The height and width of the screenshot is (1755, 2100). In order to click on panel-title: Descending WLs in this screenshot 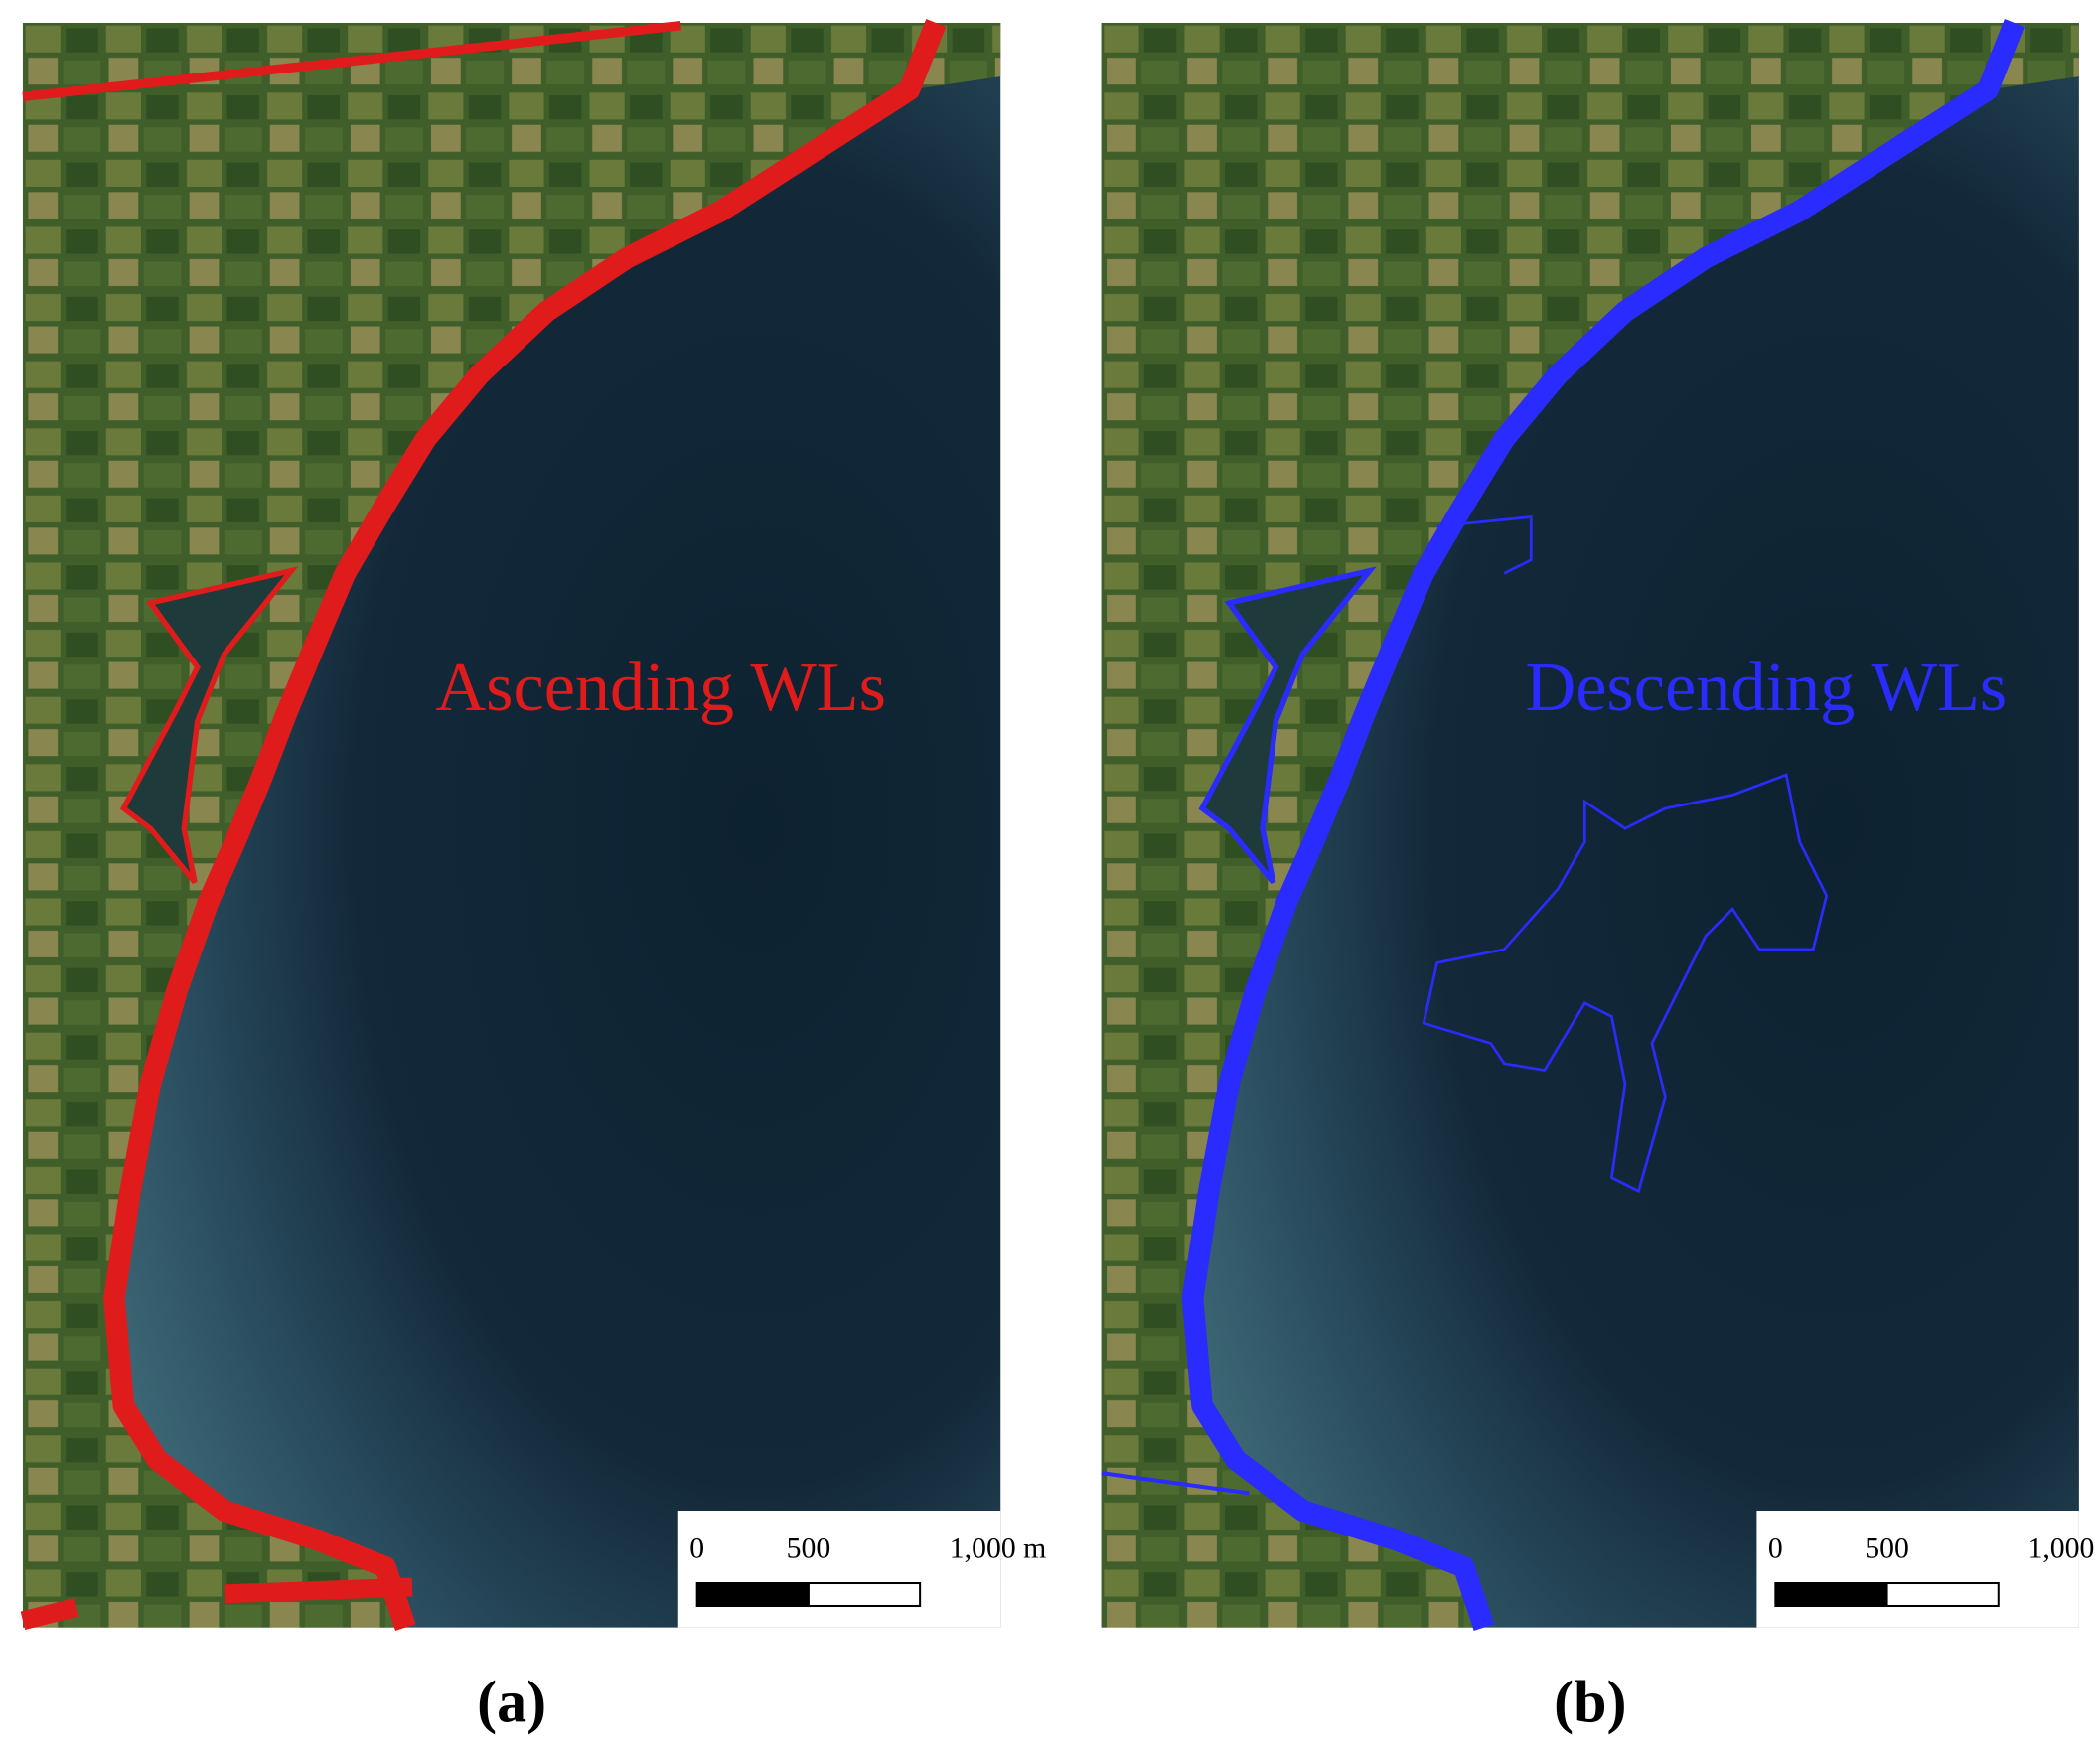, I will do `click(1766, 688)`.